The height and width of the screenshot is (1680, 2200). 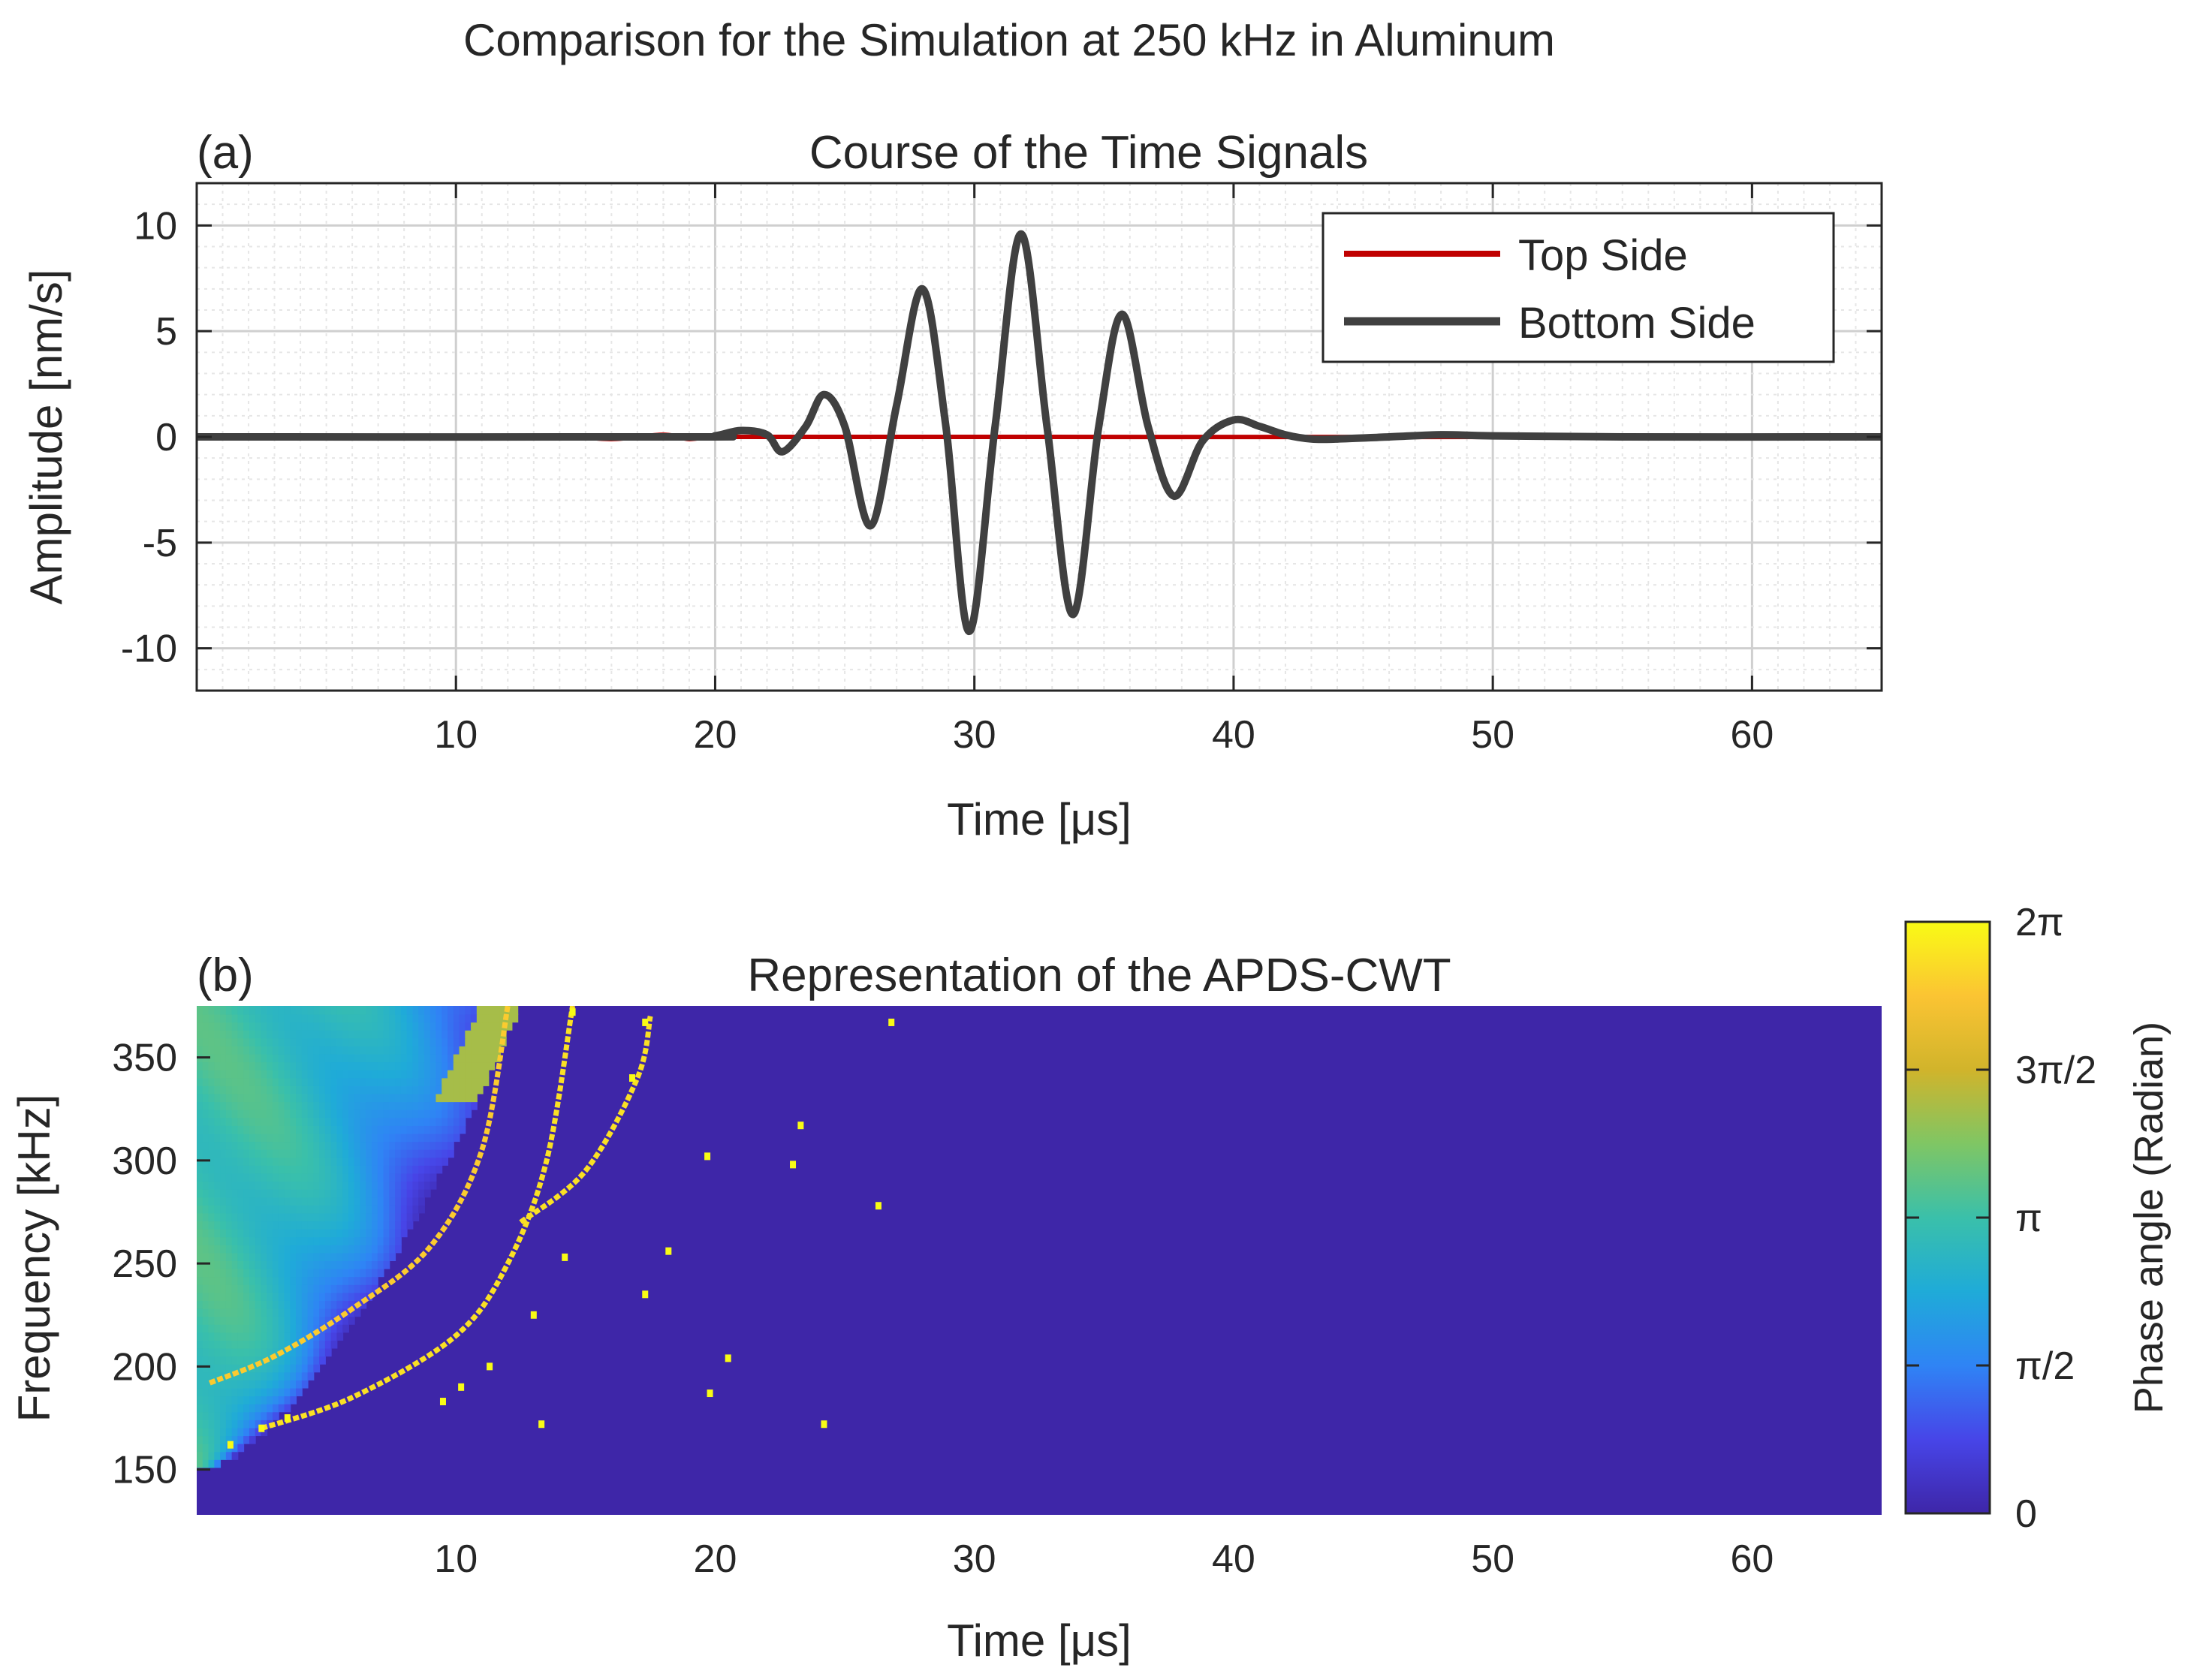 What do you see at coordinates (144, 1264) in the screenshot?
I see `y-tick-label: 250` at bounding box center [144, 1264].